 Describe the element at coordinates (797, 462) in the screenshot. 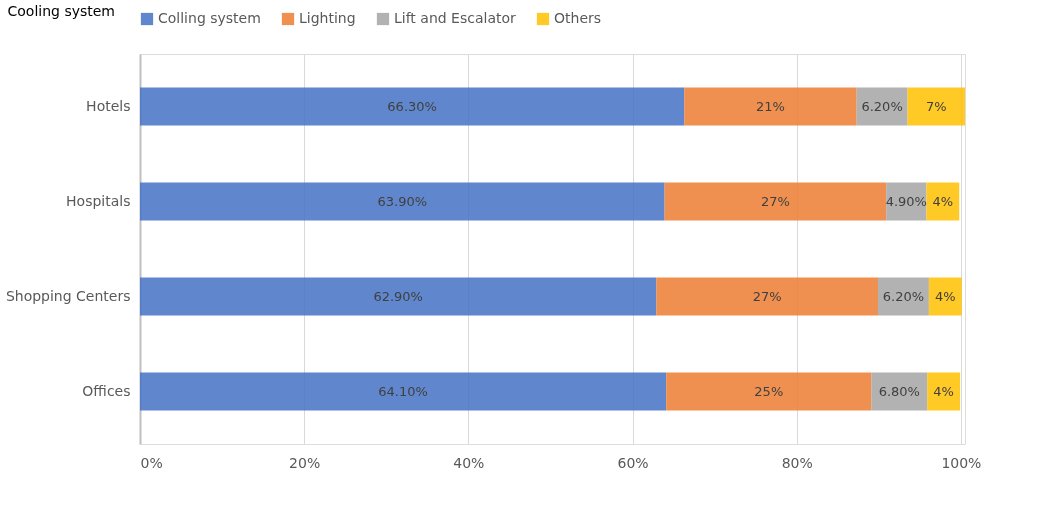

I see `x-tick-label: 80%` at that location.